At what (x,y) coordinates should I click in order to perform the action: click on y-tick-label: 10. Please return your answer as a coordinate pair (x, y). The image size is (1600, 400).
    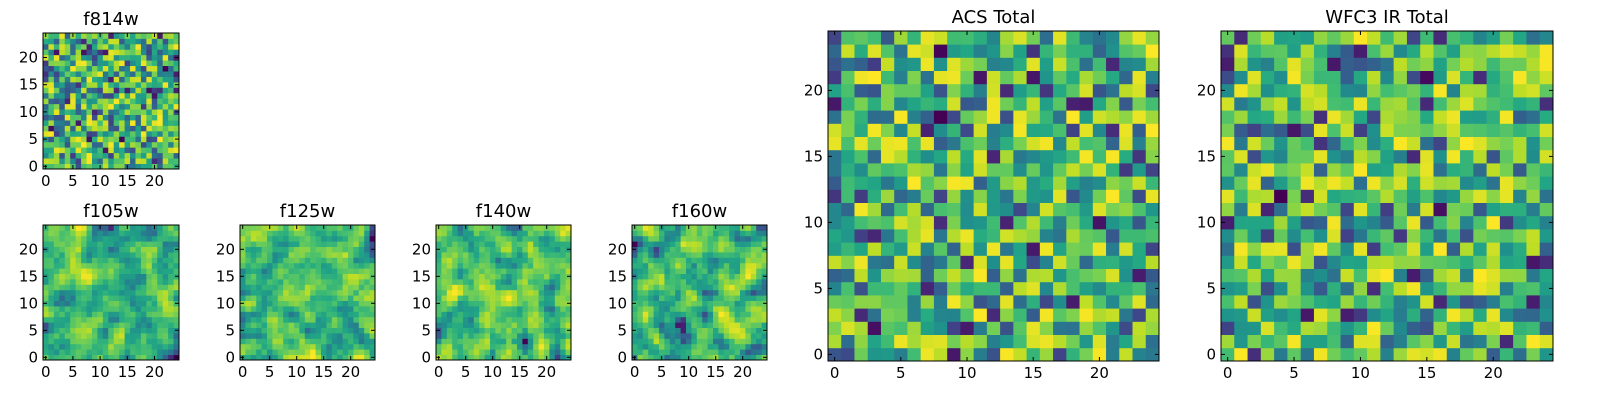
    Looking at the image, I should click on (225, 303).